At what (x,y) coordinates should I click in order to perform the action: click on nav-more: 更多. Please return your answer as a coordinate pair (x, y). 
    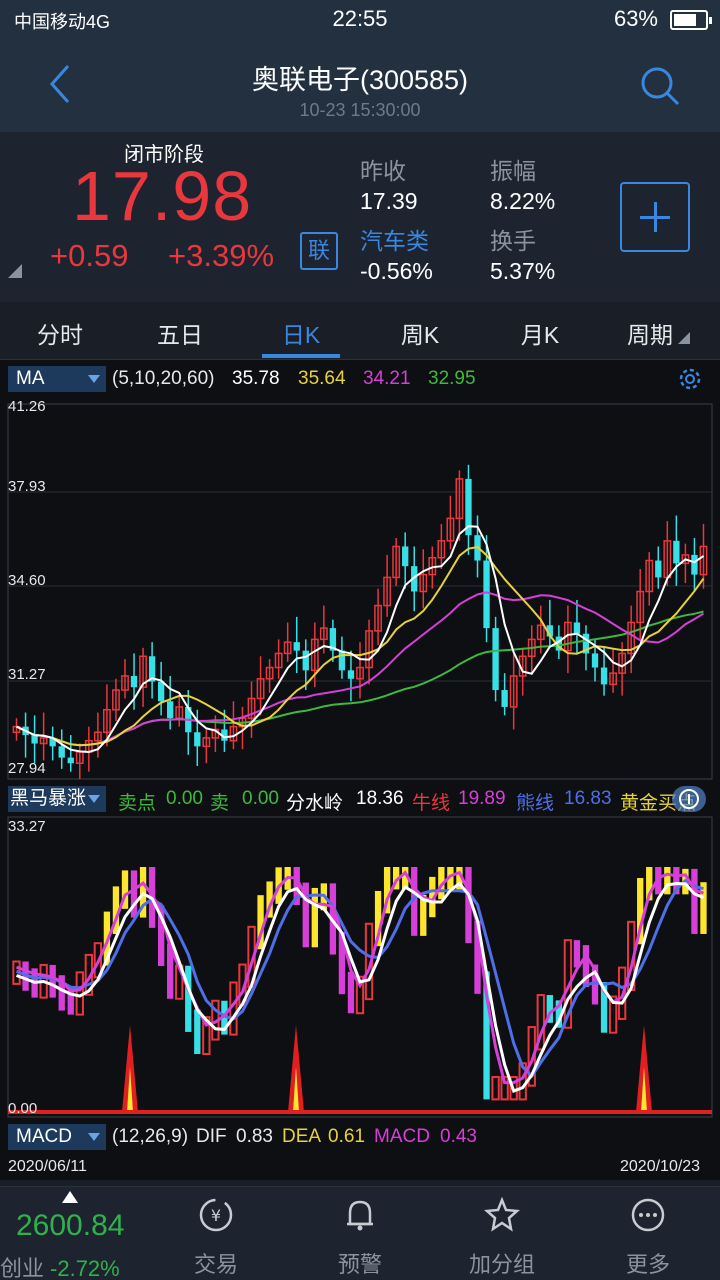
    Looking at the image, I should click on (648, 1233).